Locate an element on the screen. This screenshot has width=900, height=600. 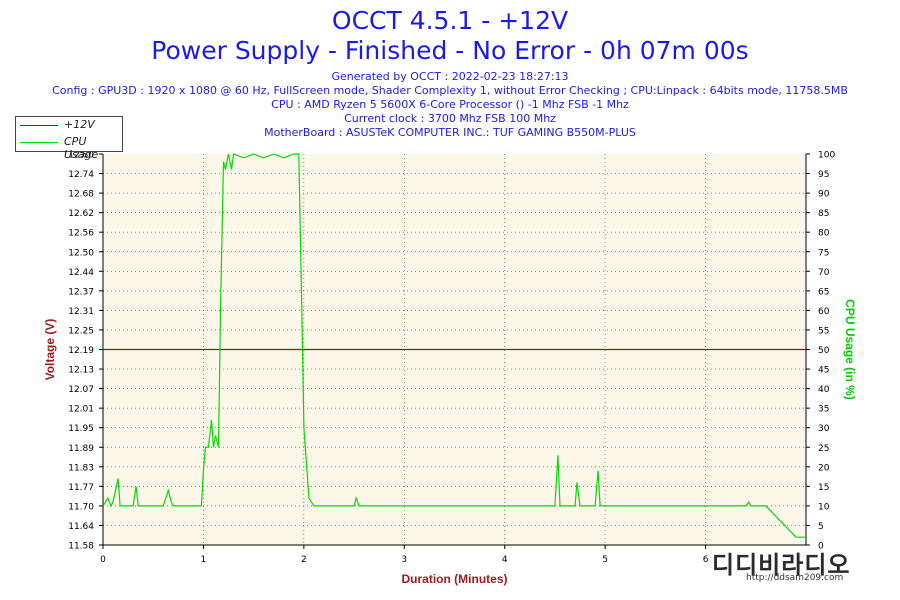
y-right-tick-label: 95 is located at coordinates (823, 175).